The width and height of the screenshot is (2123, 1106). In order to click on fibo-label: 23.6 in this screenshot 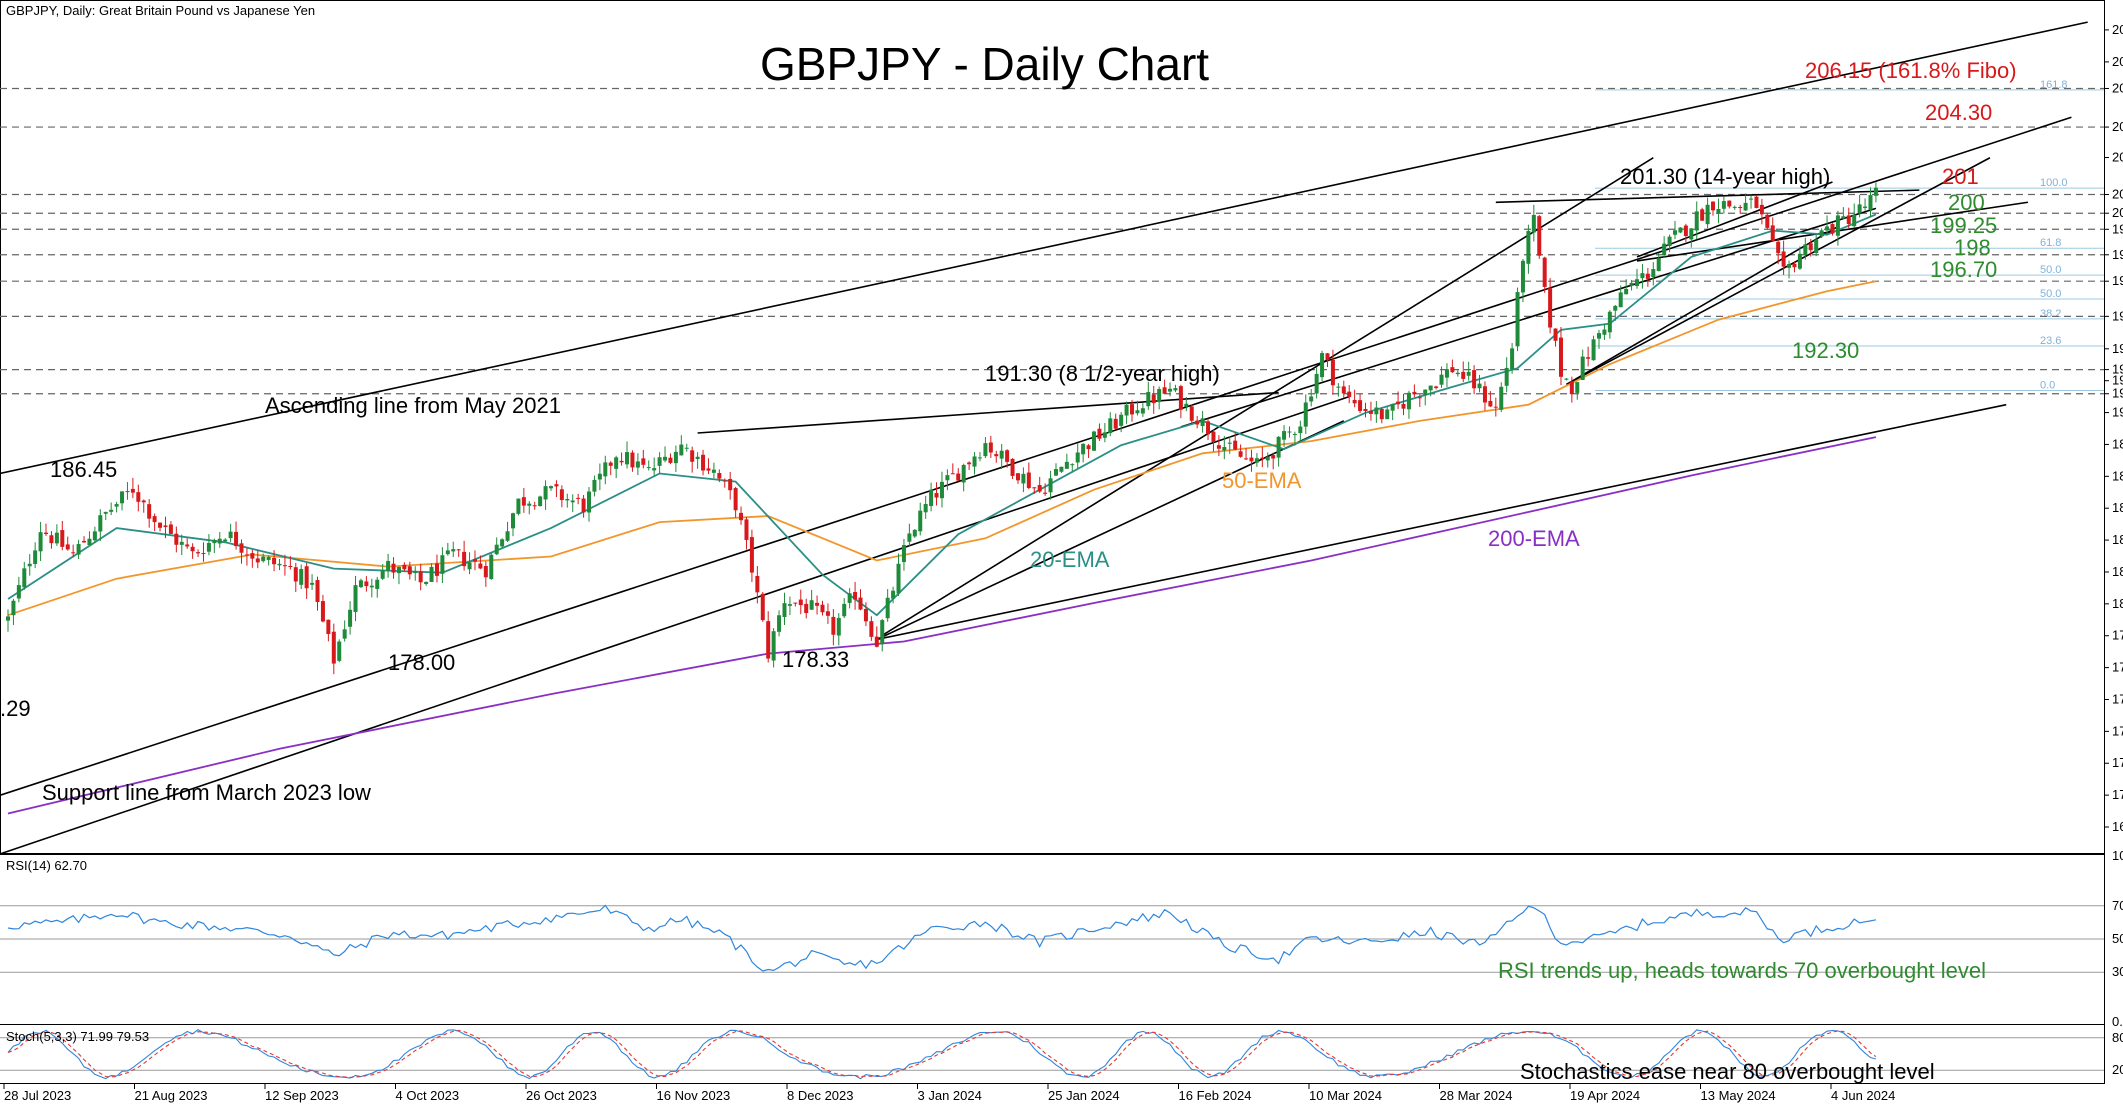, I will do `click(2050, 341)`.